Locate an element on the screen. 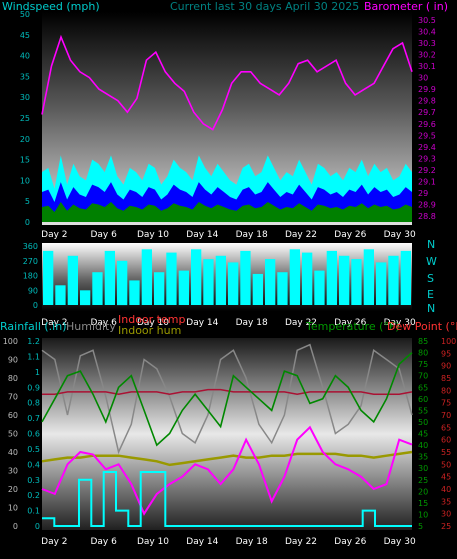  humidity-ytick-label: 40 is located at coordinates (13, 452).